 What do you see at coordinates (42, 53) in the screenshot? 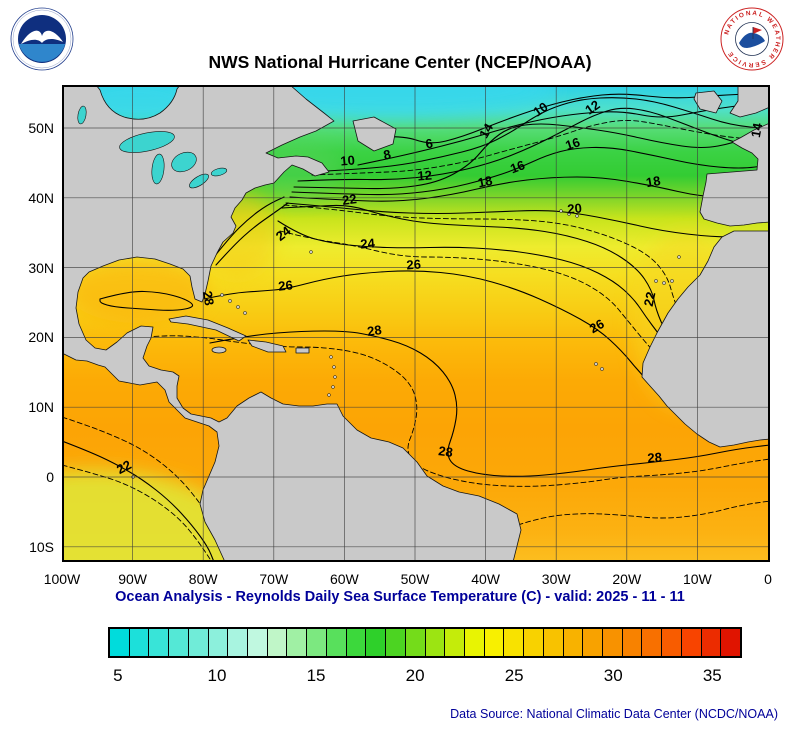
I see `noaa-logo-sea` at bounding box center [42, 53].